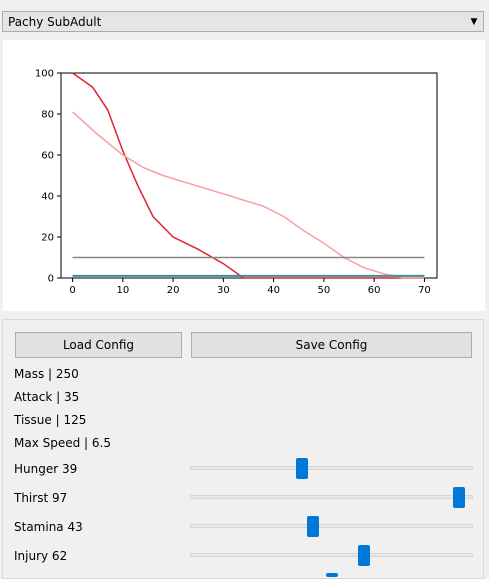 The image size is (489, 579). Describe the element at coordinates (50, 420) in the screenshot. I see `tissue-label: Tissue | 125` at that location.